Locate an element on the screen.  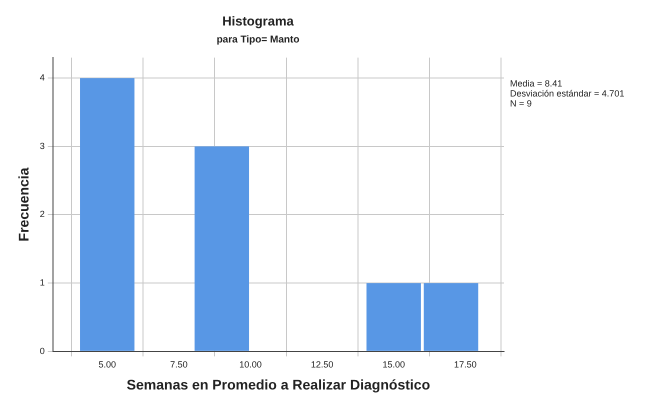
chart-subtitle: para Tipo= Manto is located at coordinates (258, 40).